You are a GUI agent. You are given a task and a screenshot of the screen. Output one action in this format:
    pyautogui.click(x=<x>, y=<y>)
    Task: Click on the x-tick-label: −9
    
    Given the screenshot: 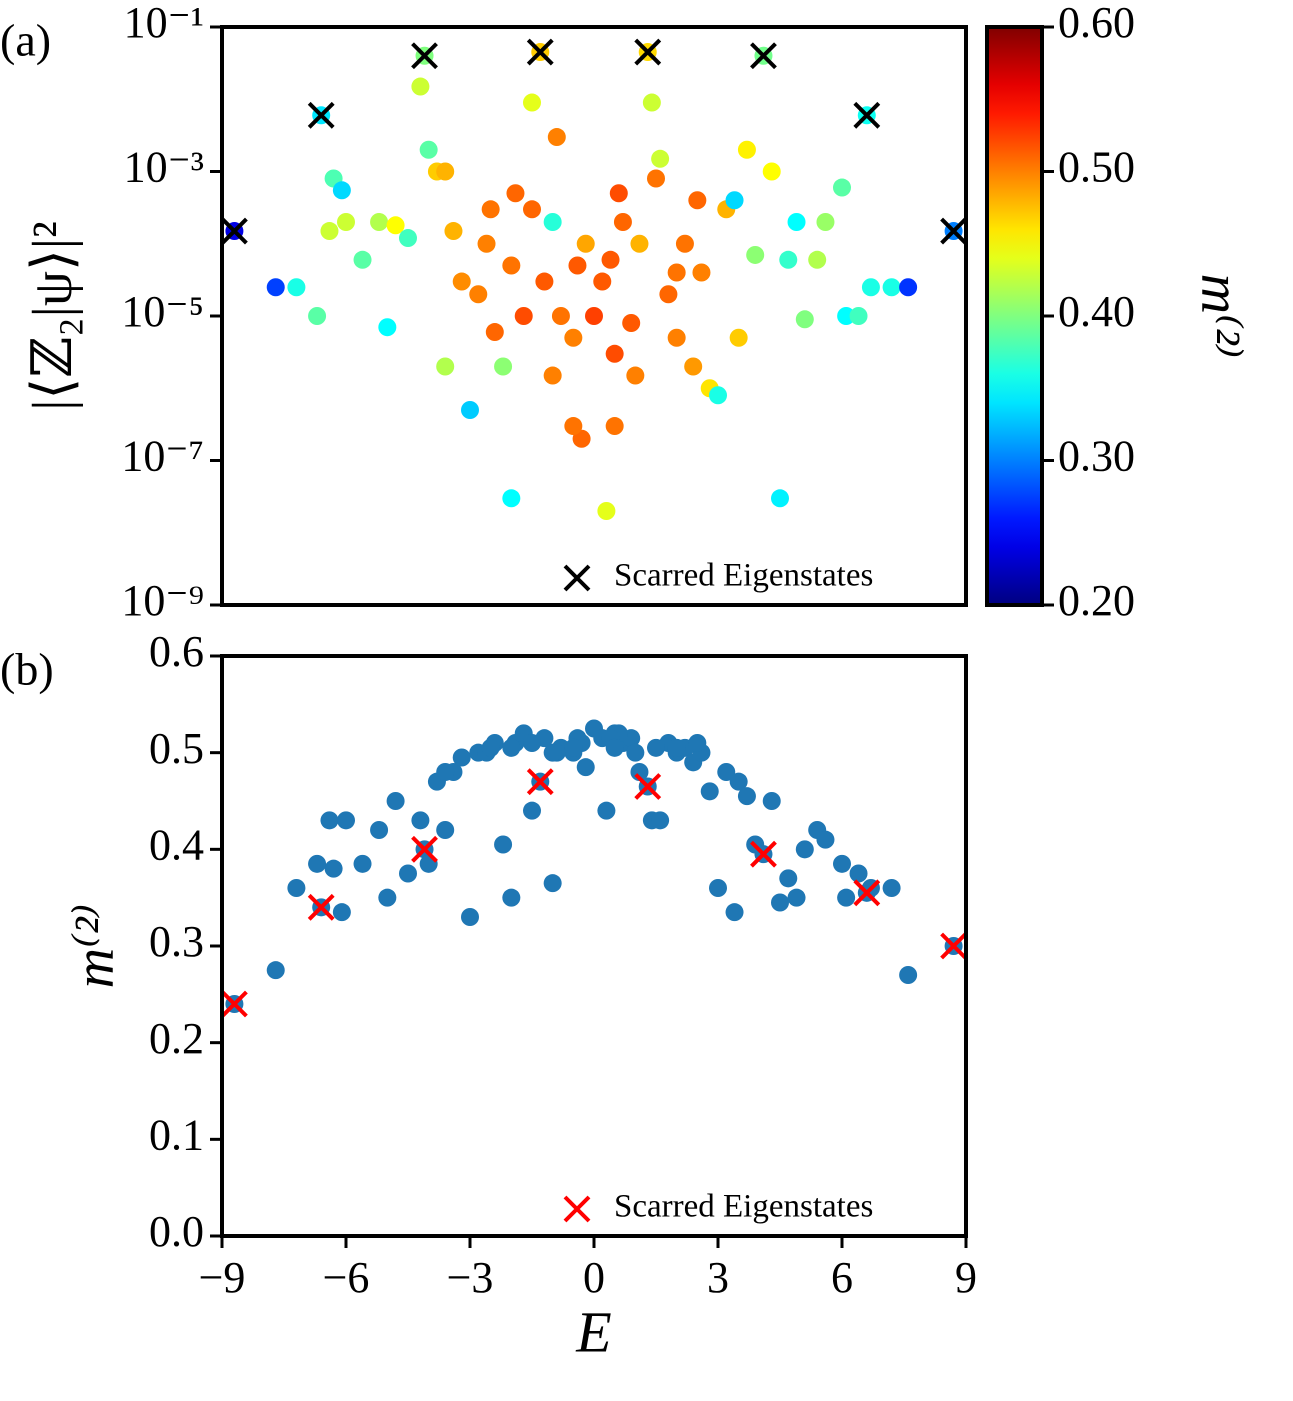 What is the action you would take?
    pyautogui.click(x=222, y=1277)
    